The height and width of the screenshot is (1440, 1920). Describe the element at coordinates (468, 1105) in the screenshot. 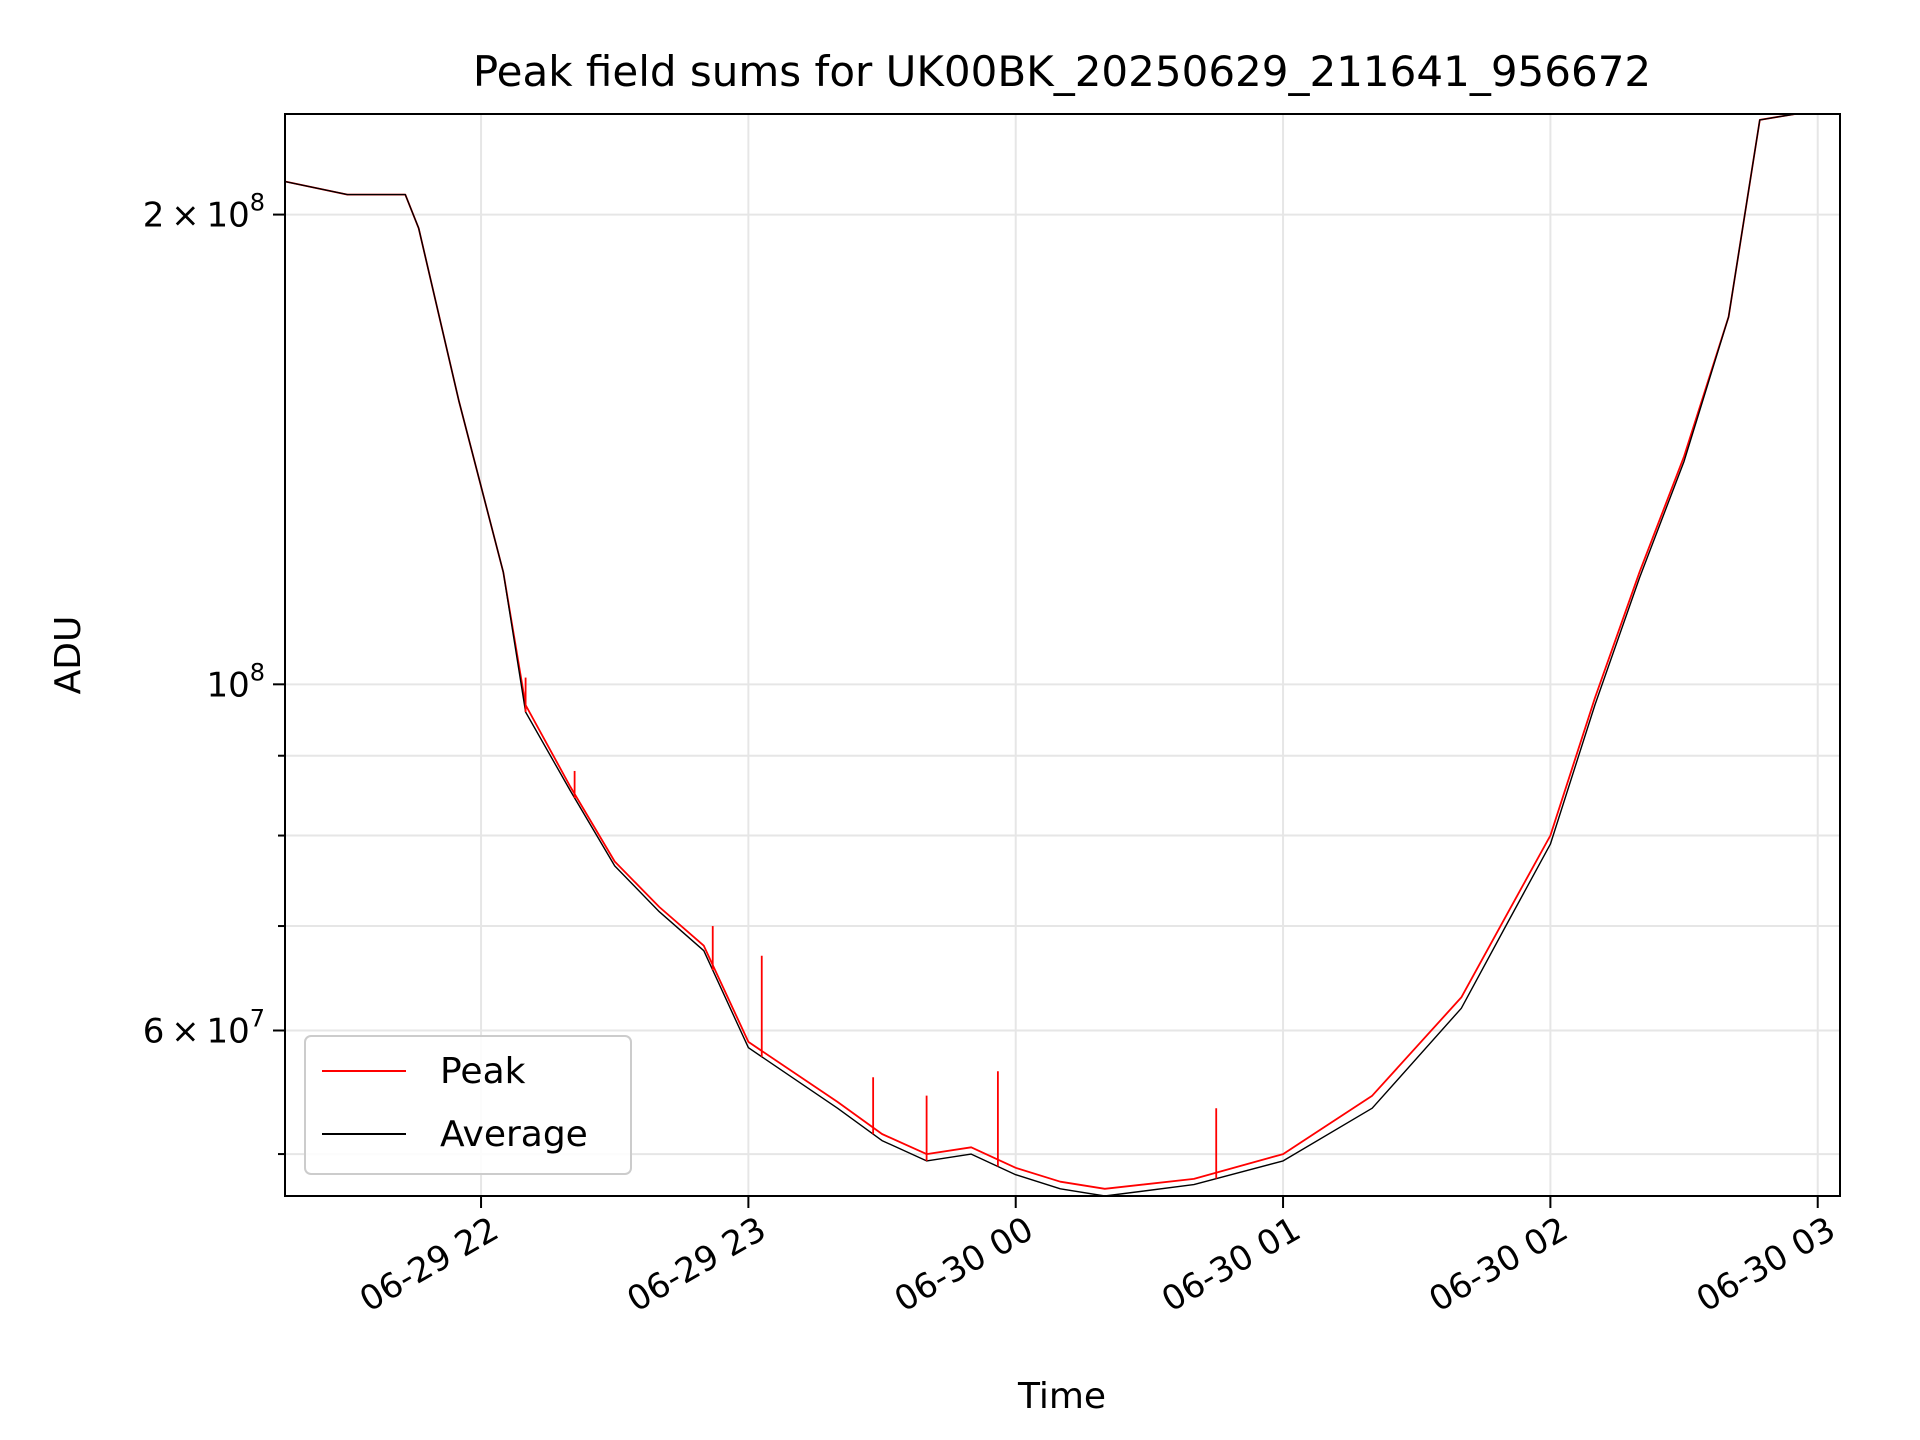

I see `legend: Peak Average` at that location.